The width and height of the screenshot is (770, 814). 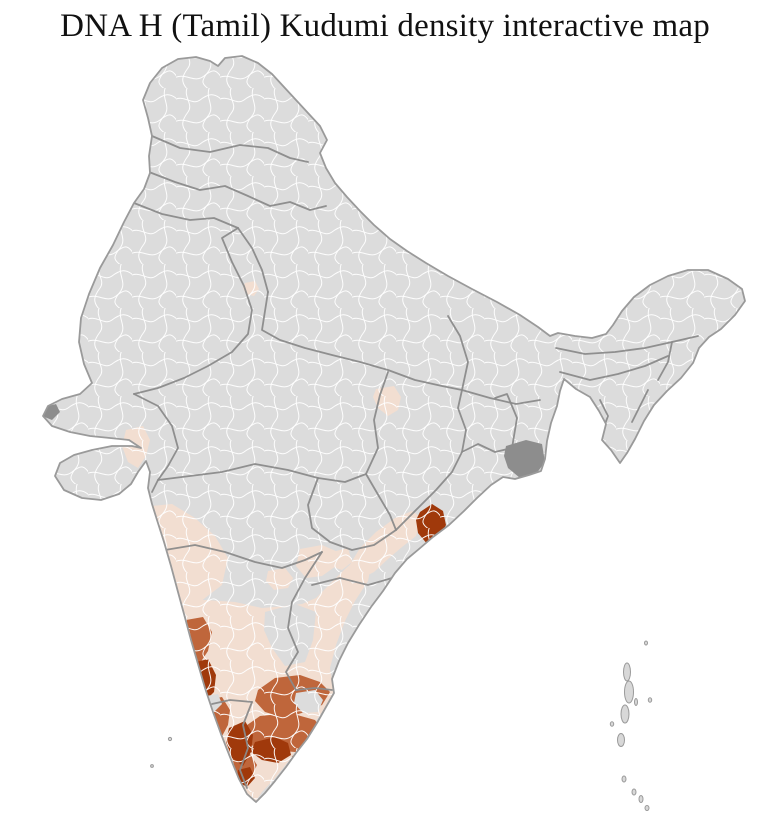 What do you see at coordinates (631, 725) in the screenshot?
I see `andaman-nicobar-islands` at bounding box center [631, 725].